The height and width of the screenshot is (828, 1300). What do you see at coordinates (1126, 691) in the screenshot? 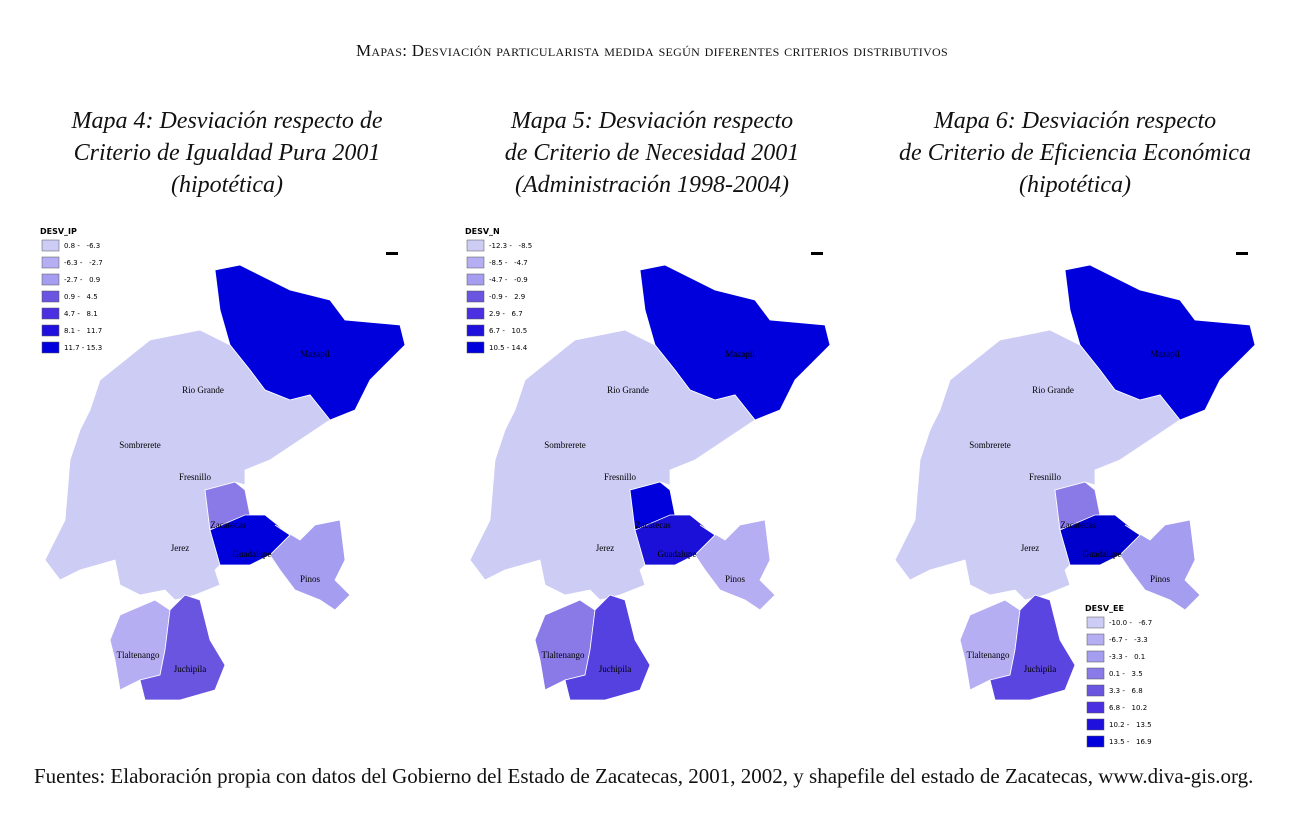
I see `legend-label: 3.3 - 6.8` at bounding box center [1126, 691].